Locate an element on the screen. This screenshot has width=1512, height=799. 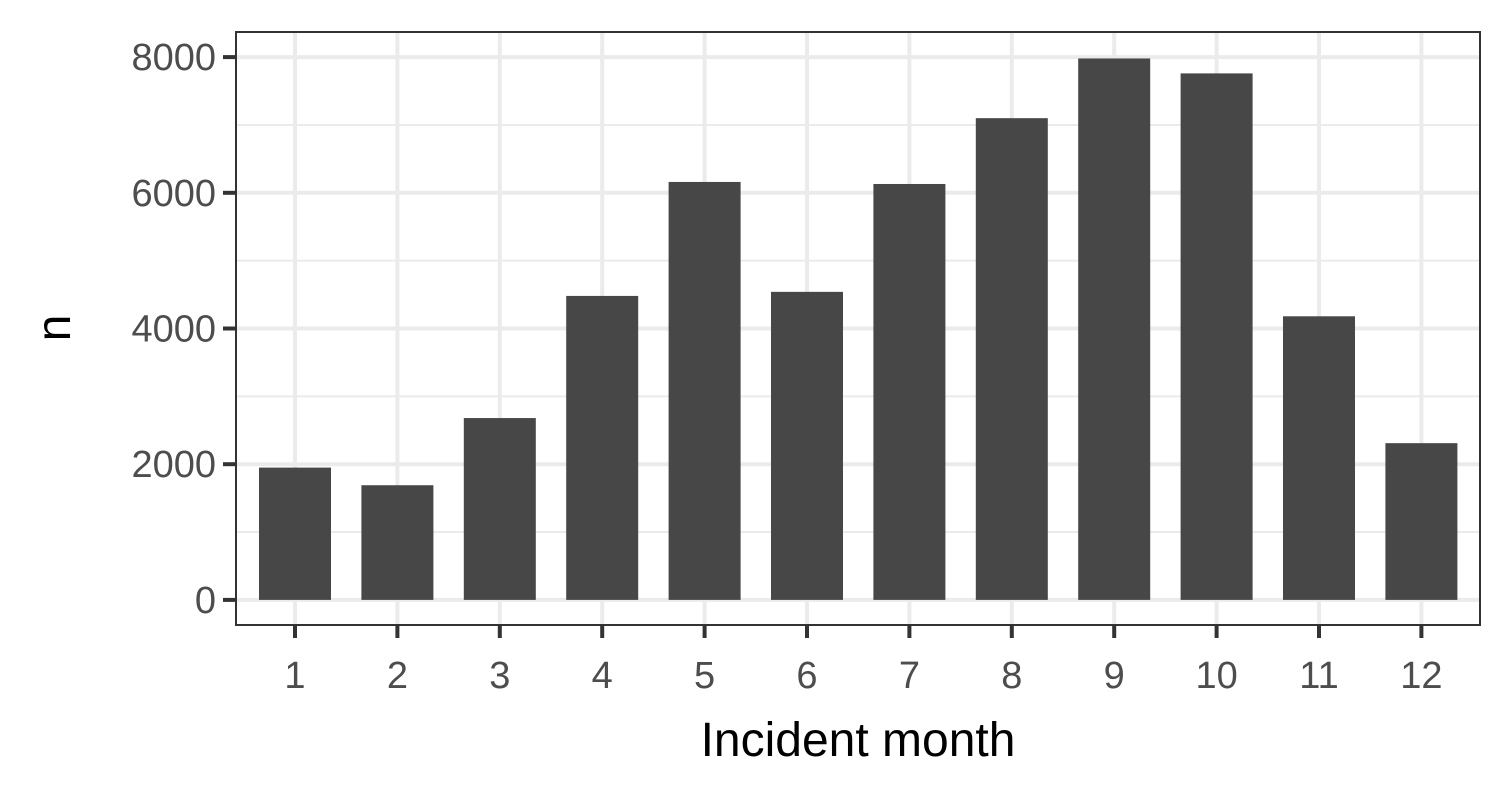
y-tick-label: 4000 is located at coordinates (173, 330).